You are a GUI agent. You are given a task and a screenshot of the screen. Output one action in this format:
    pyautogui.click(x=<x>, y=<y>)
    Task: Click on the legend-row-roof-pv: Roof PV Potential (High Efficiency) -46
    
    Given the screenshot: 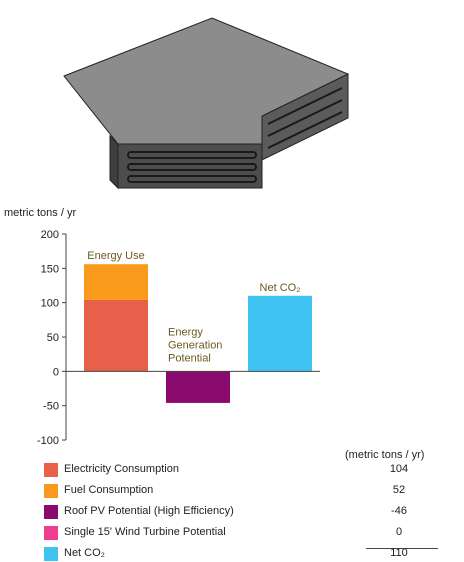 What is the action you would take?
    pyautogui.click(x=244, y=512)
    